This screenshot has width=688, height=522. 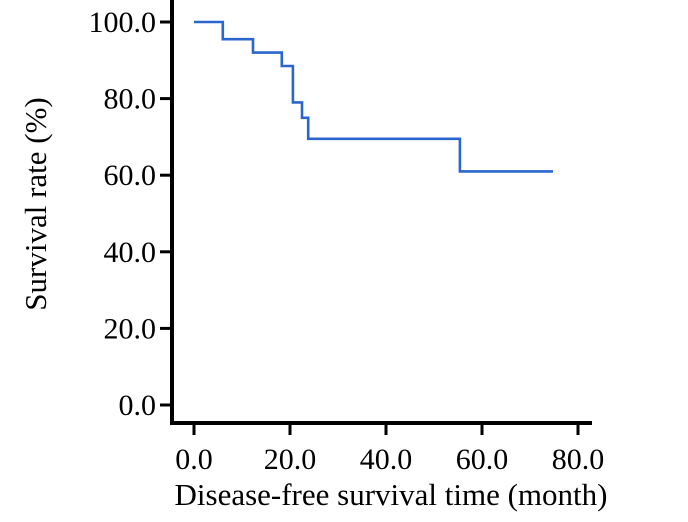 What do you see at coordinates (123, 214) in the screenshot?
I see `y-axis-tick-labels: 0.0 20.0 40.0 60.0 80.0 100.0` at bounding box center [123, 214].